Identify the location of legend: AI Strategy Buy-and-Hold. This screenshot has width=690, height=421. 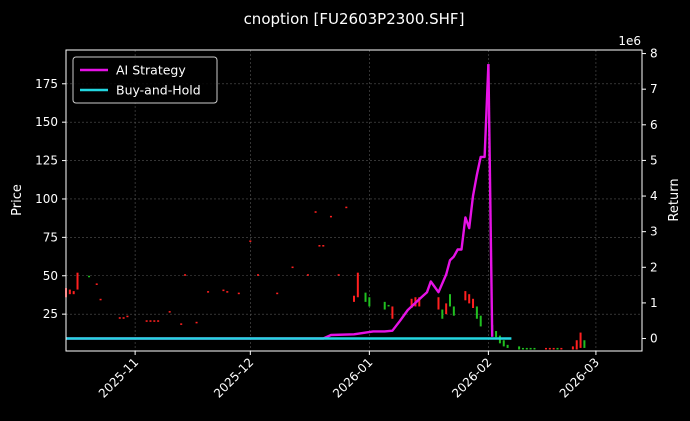
(145, 80).